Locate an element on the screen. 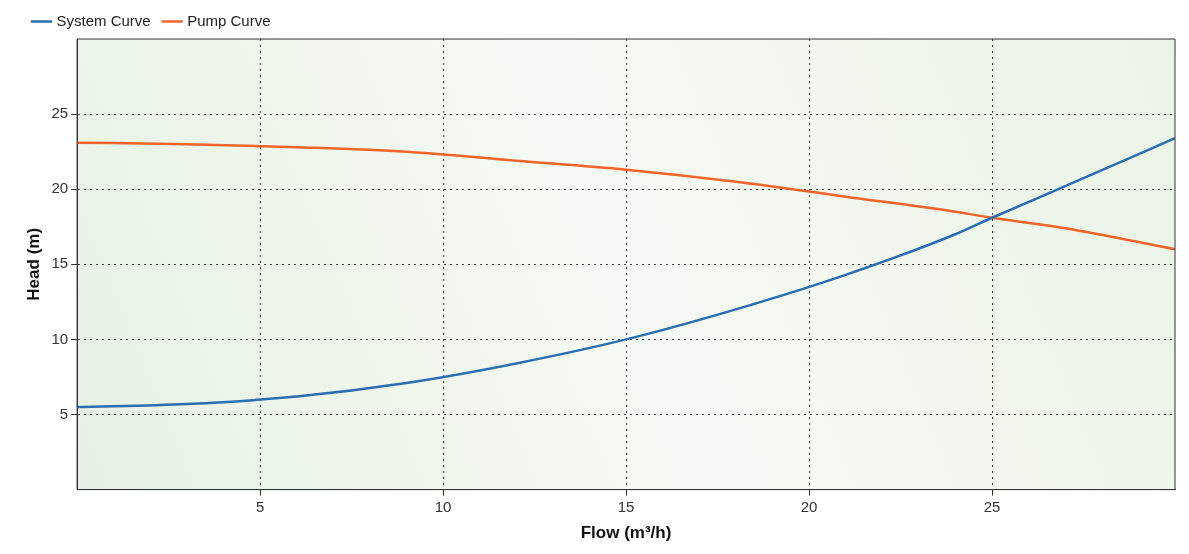 The image size is (1189, 554). y-tick-label: 10 is located at coordinates (60, 338).